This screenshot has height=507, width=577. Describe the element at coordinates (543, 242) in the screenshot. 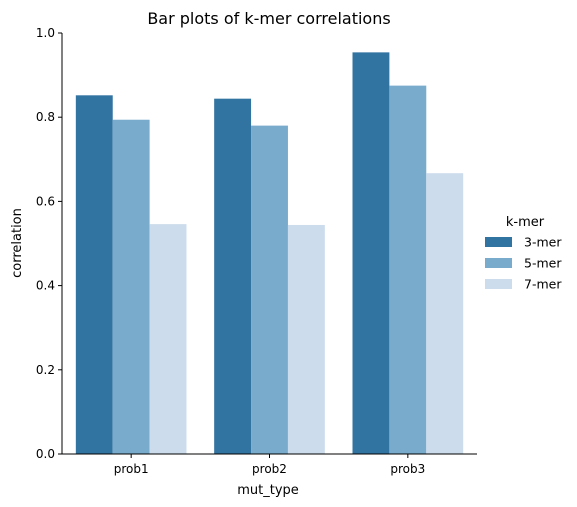

I see `legend-label-3-mer: 3-mer` at that location.